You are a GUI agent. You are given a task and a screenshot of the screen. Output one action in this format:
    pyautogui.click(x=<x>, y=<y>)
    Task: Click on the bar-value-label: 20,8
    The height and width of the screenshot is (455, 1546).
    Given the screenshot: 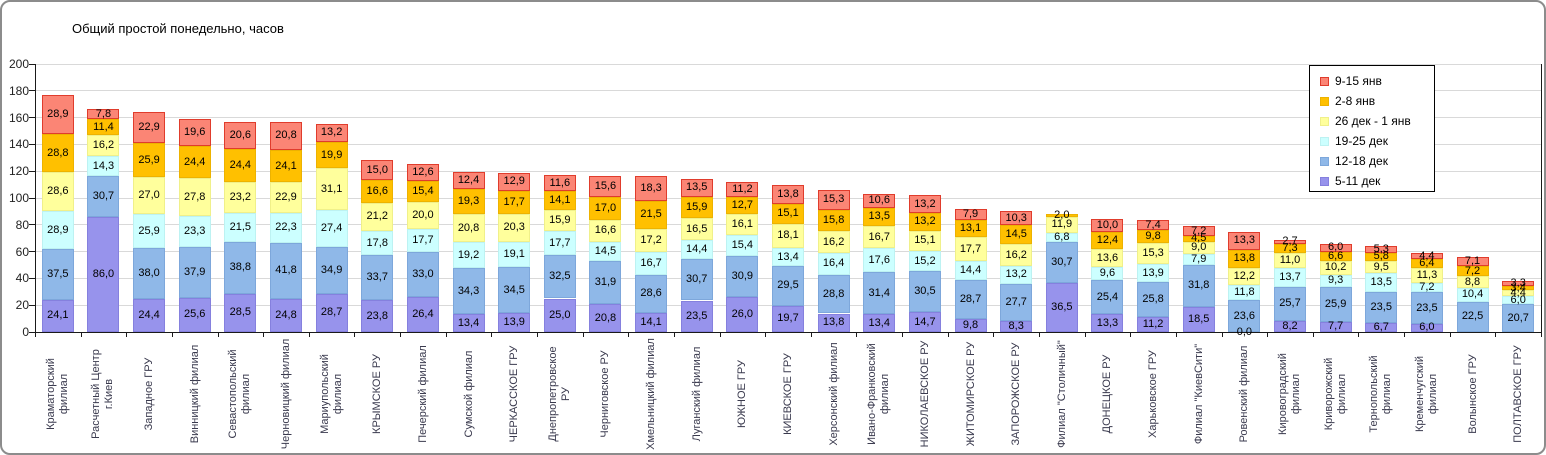 What is the action you would take?
    pyautogui.click(x=468, y=227)
    